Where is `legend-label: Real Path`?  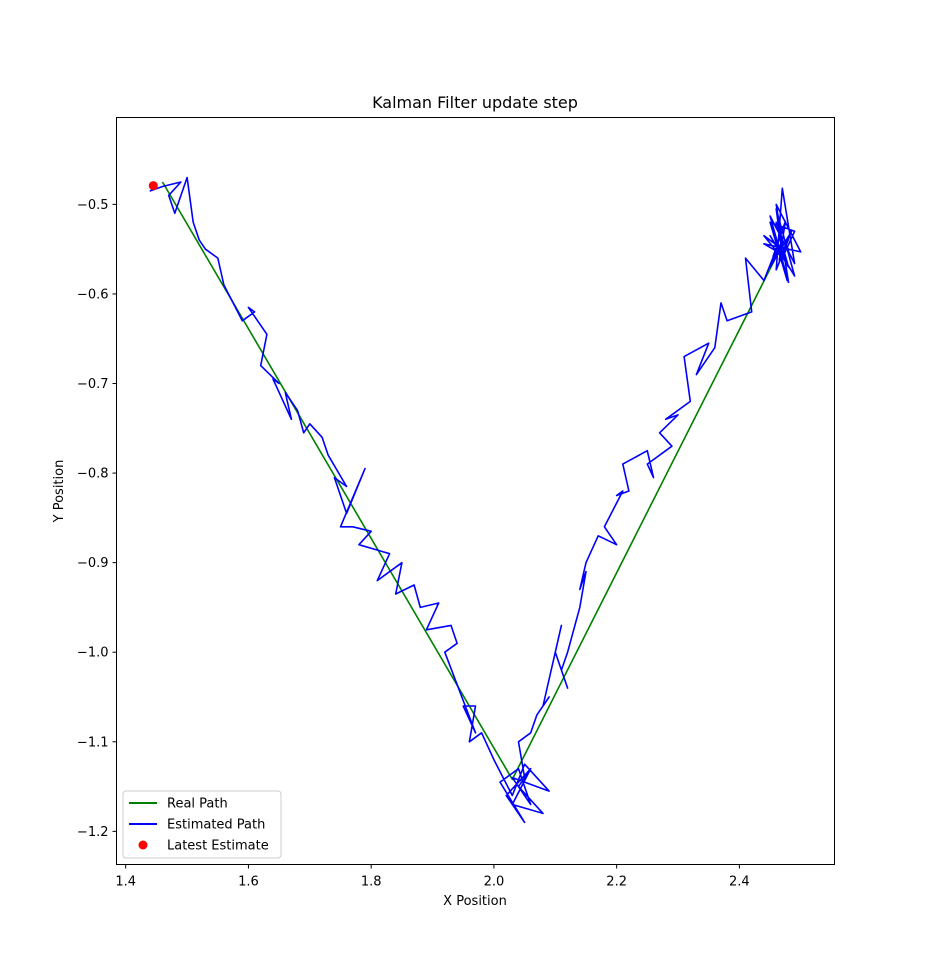
legend-label: Real Path is located at coordinates (197, 804).